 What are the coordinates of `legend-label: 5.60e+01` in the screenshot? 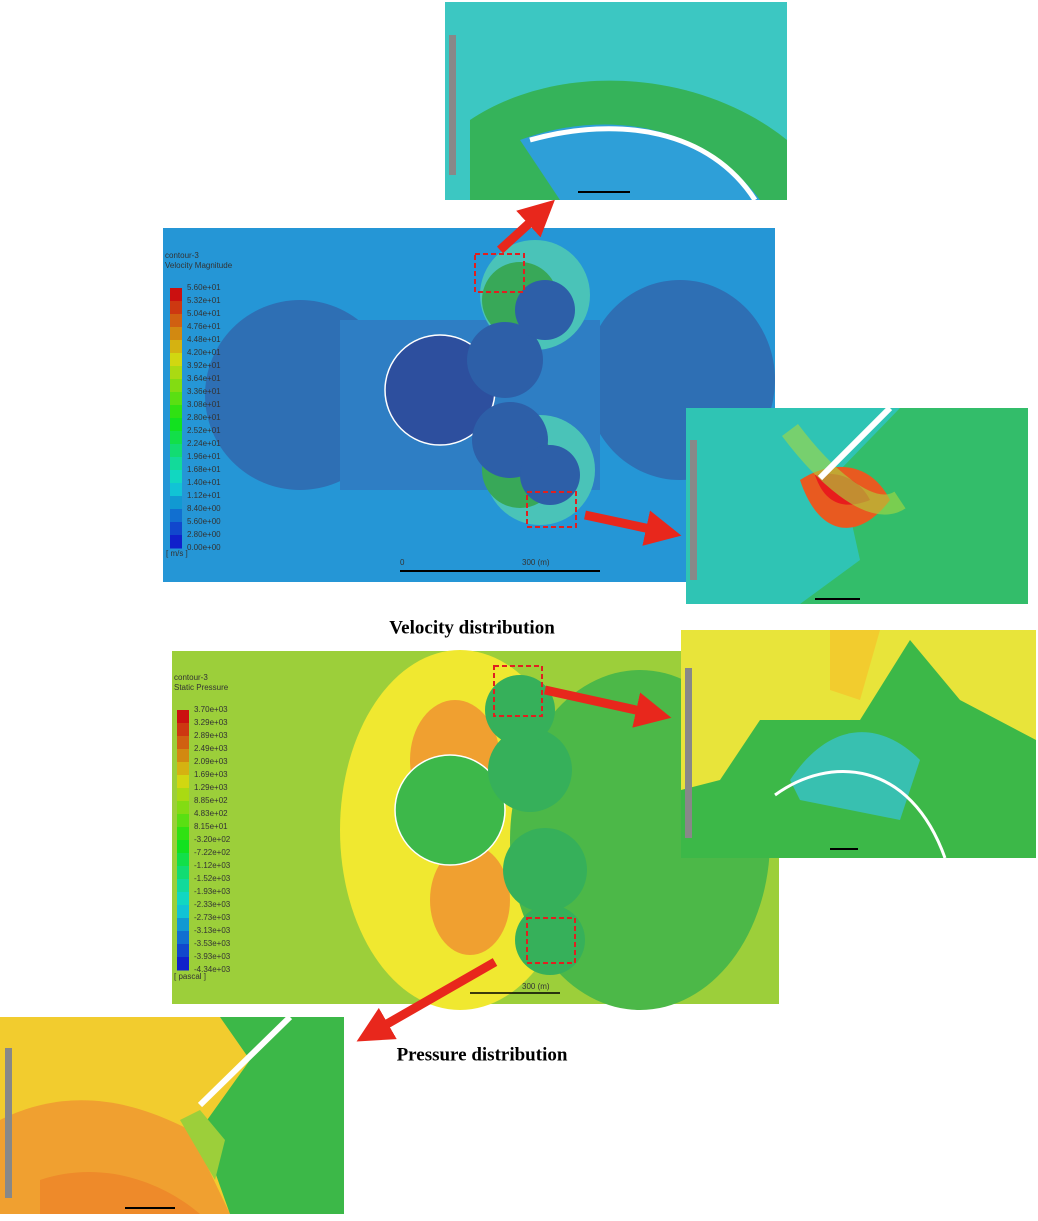 It's located at (204, 287).